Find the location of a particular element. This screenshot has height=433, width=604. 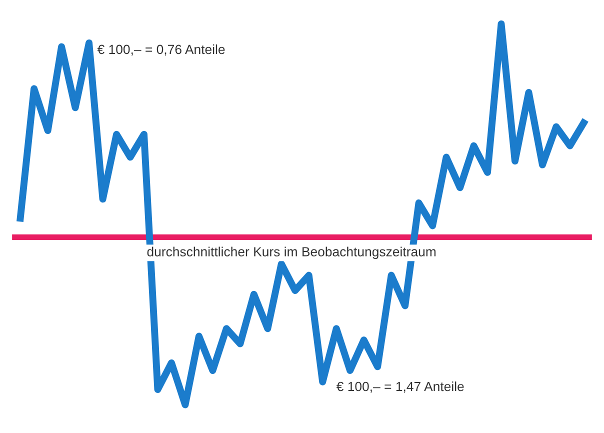

annotation: € 100,– = 0,76 Anteile is located at coordinates (161, 50).